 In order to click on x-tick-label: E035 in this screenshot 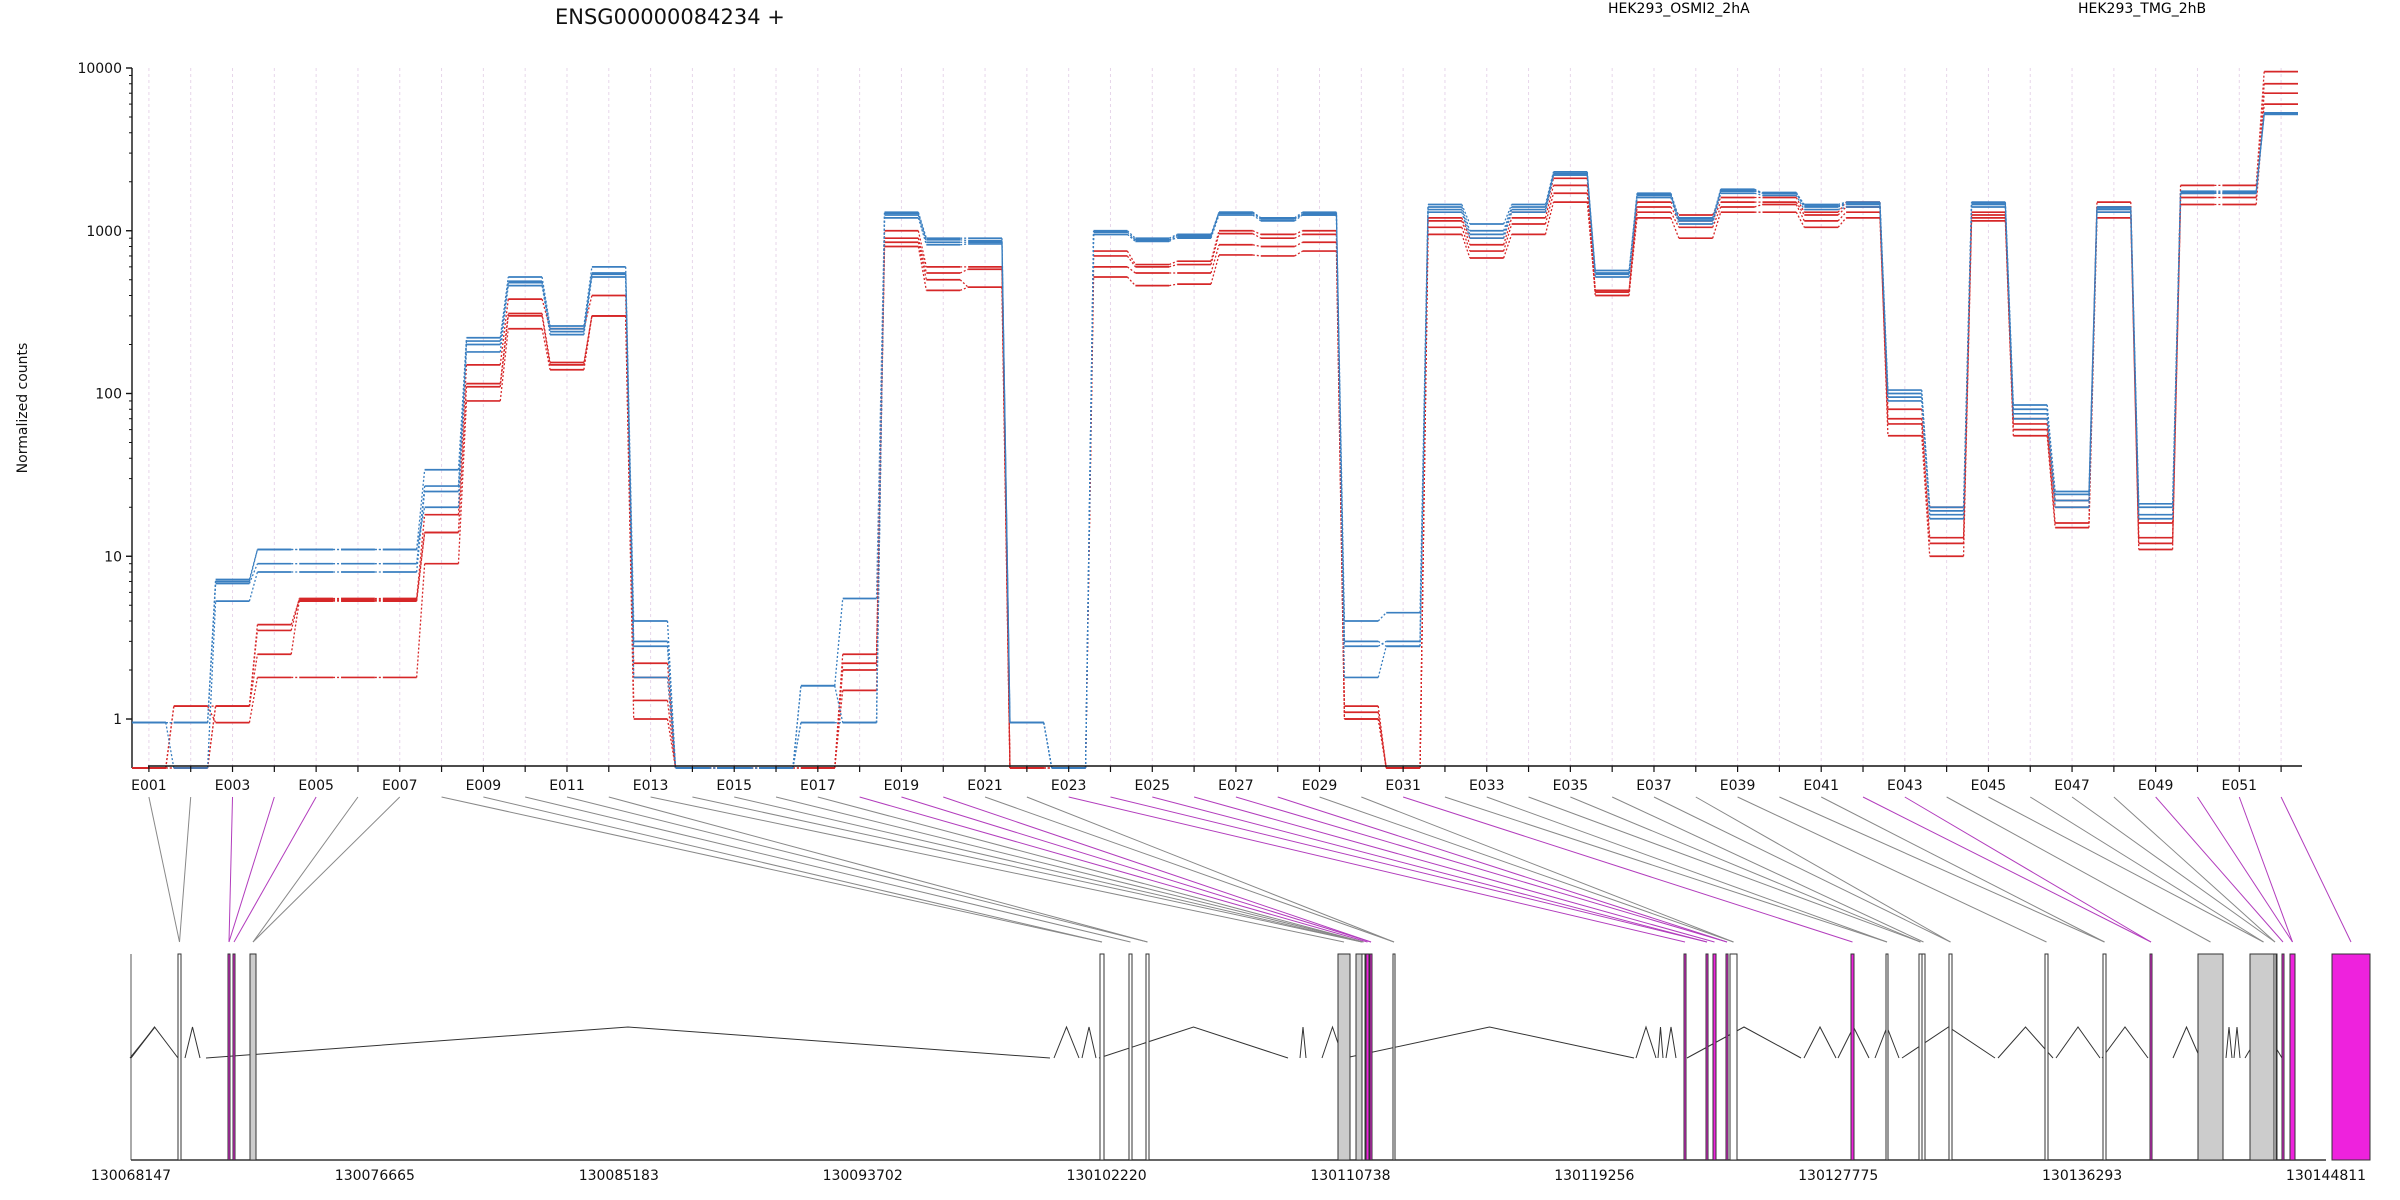, I will do `click(1571, 786)`.